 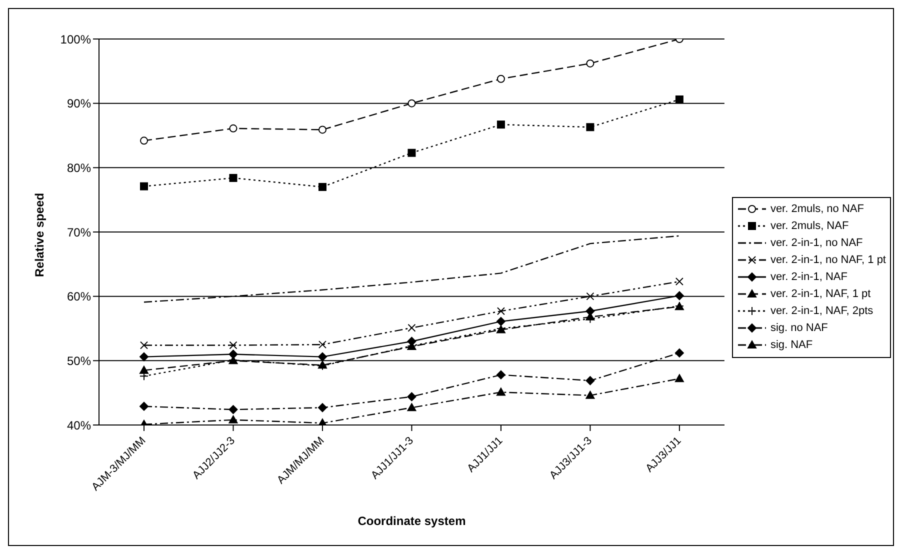 What do you see at coordinates (828, 260) in the screenshot?
I see `legend-label: ver. 2-in-1, no NAF, 1 pt` at bounding box center [828, 260].